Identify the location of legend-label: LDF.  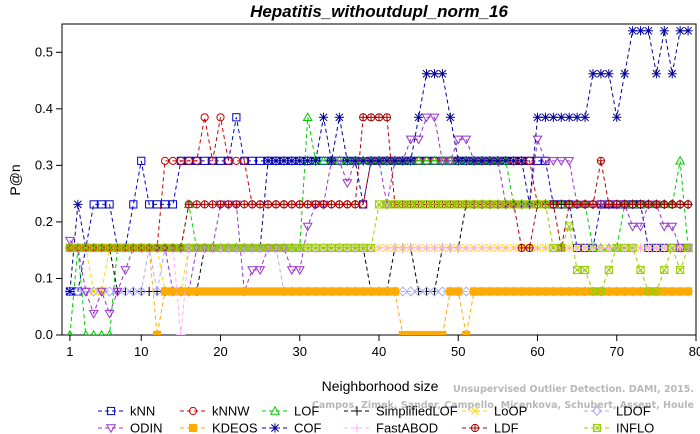
(506, 427).